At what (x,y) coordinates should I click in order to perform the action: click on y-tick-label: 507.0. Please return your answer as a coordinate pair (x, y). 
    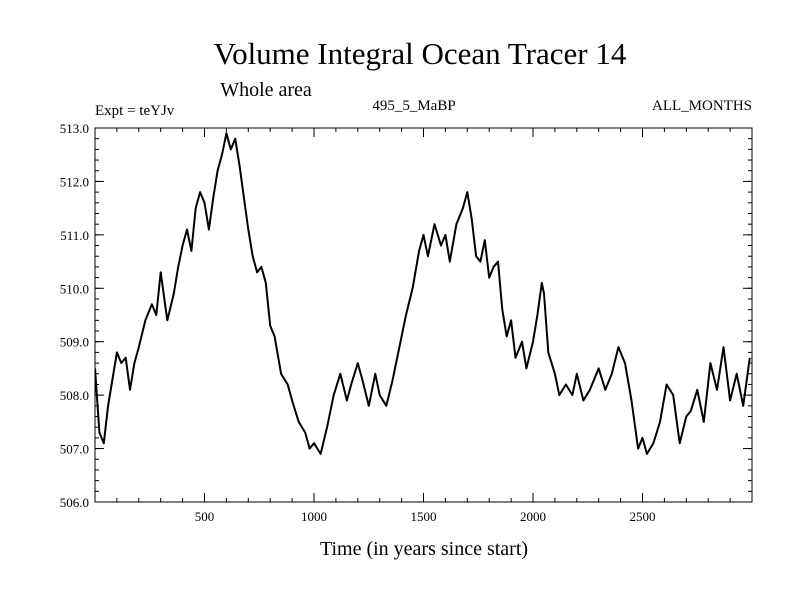
    Looking at the image, I should click on (74, 449).